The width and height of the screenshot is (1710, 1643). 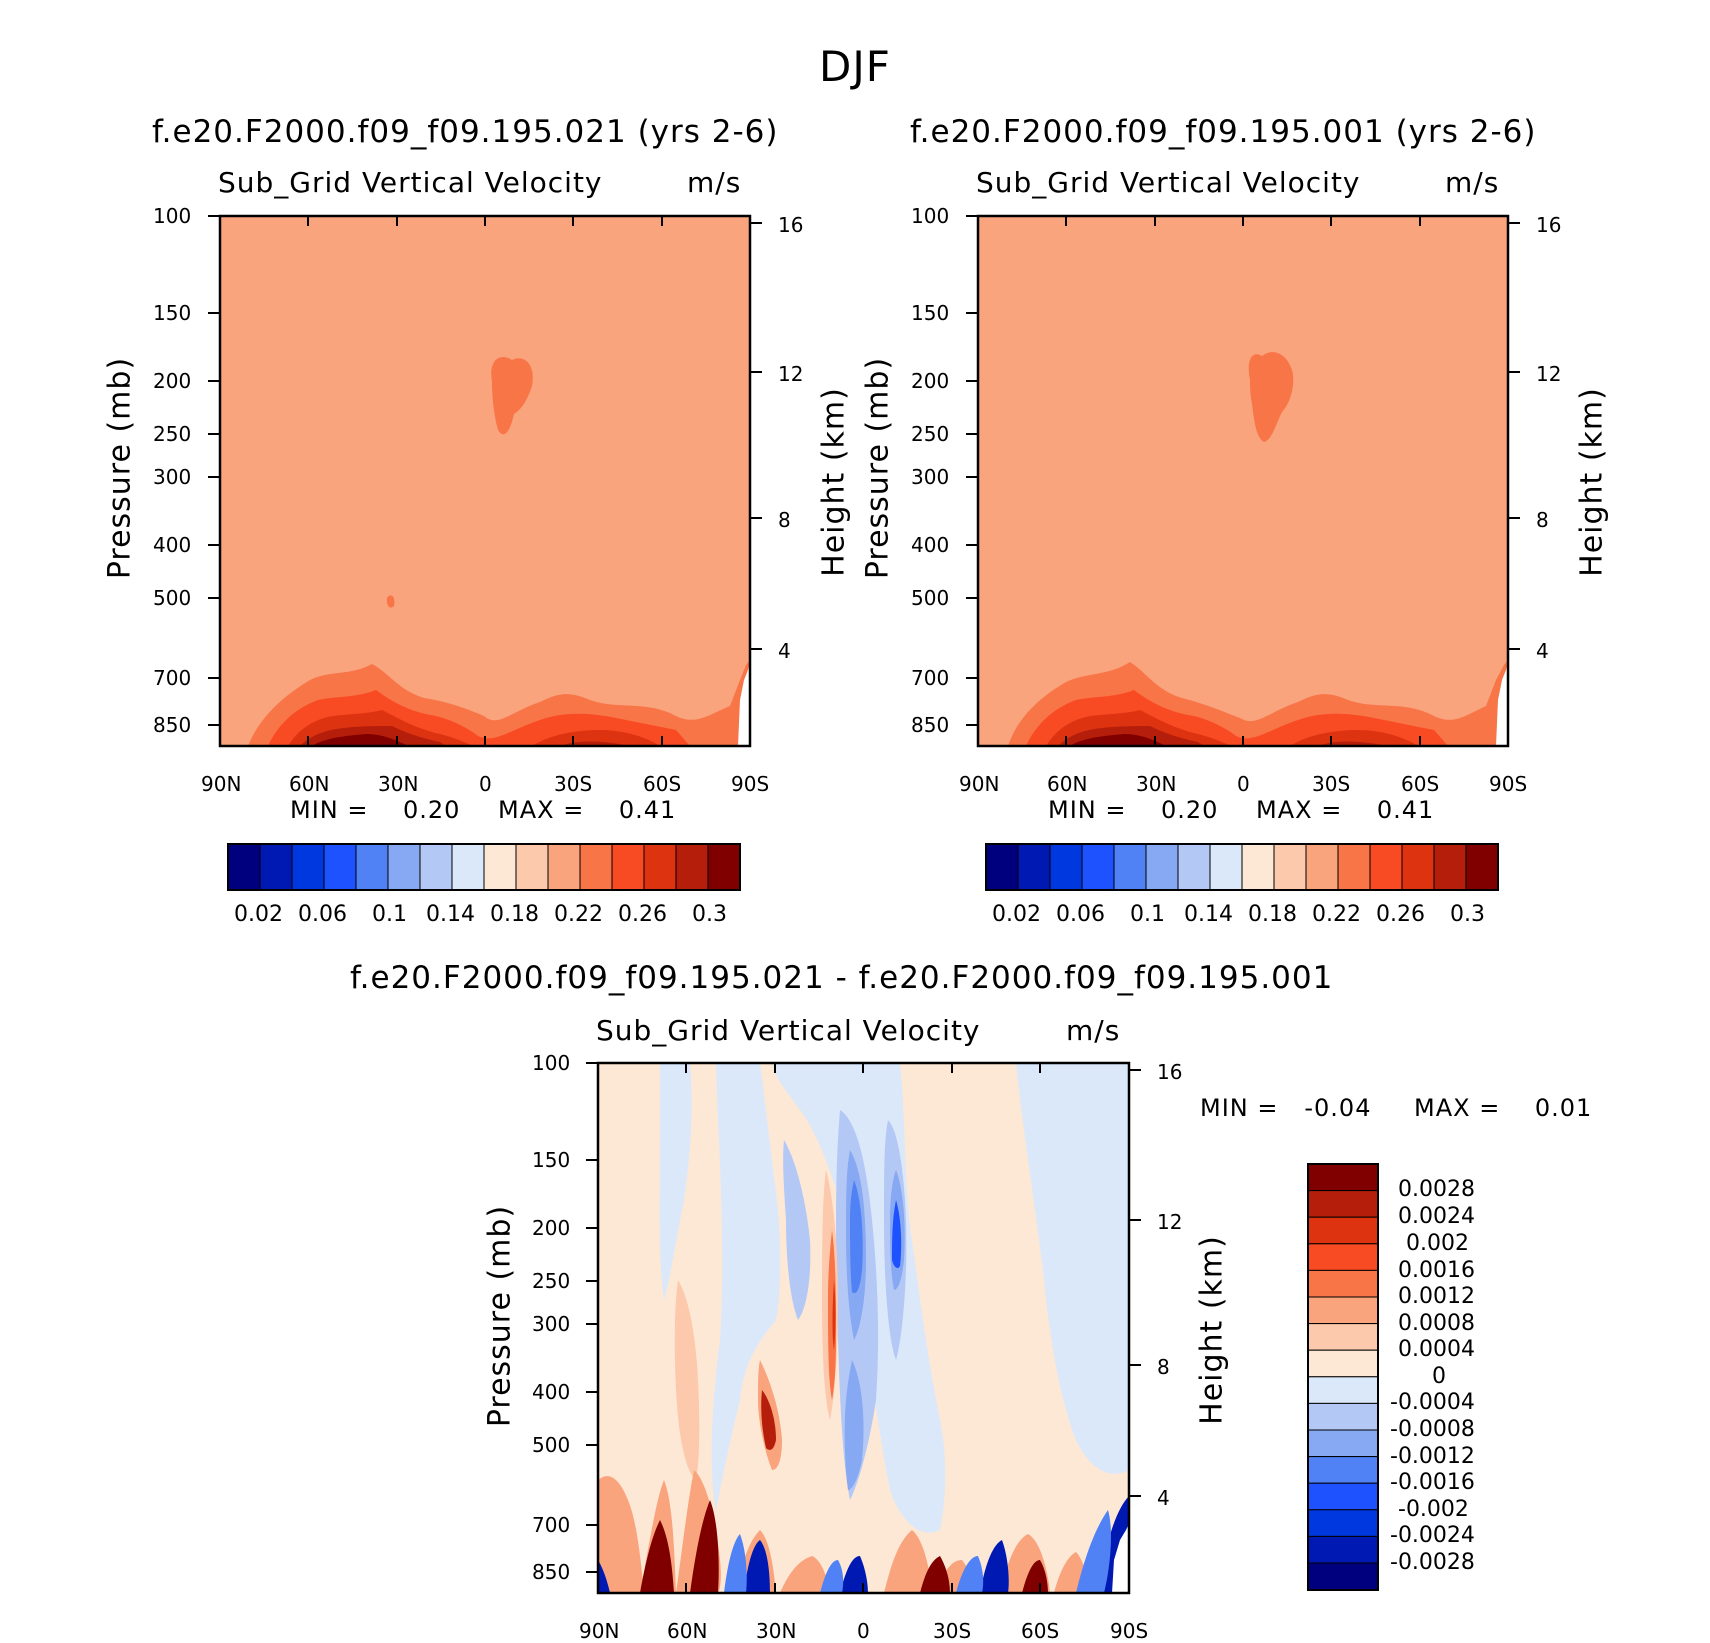 What do you see at coordinates (856, 1237) in the screenshot?
I see `contour-fill-neg-0016-a` at bounding box center [856, 1237].